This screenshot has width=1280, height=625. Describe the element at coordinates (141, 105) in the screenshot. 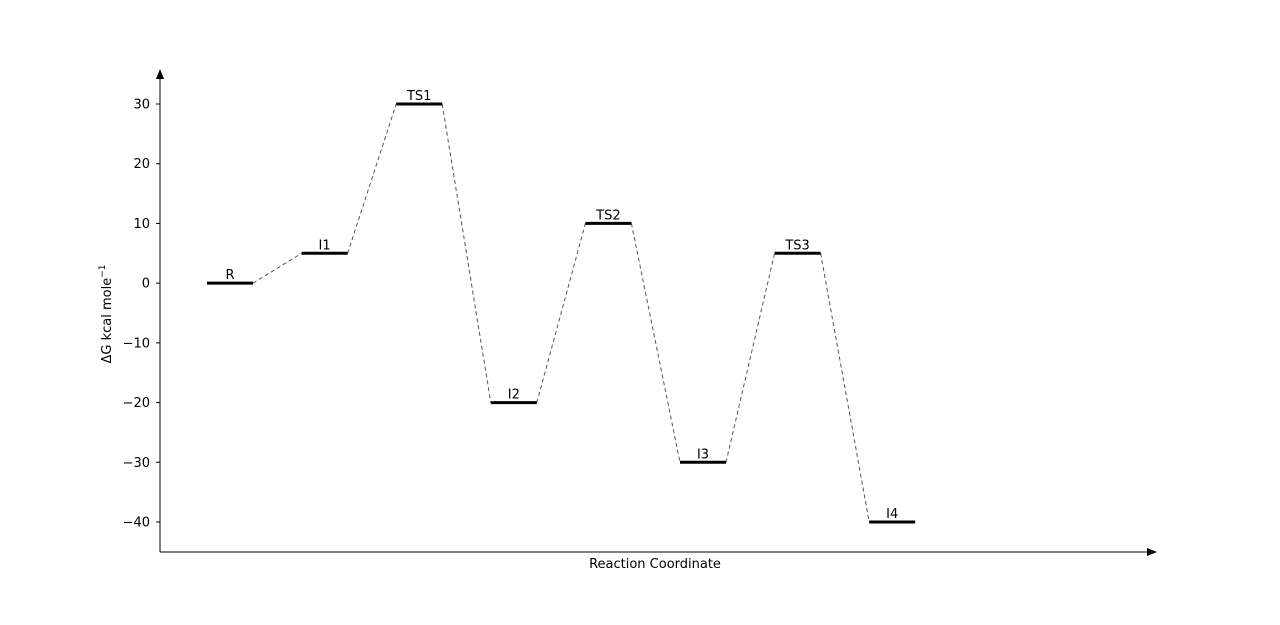

I see `y-tick-label: 30` at that location.